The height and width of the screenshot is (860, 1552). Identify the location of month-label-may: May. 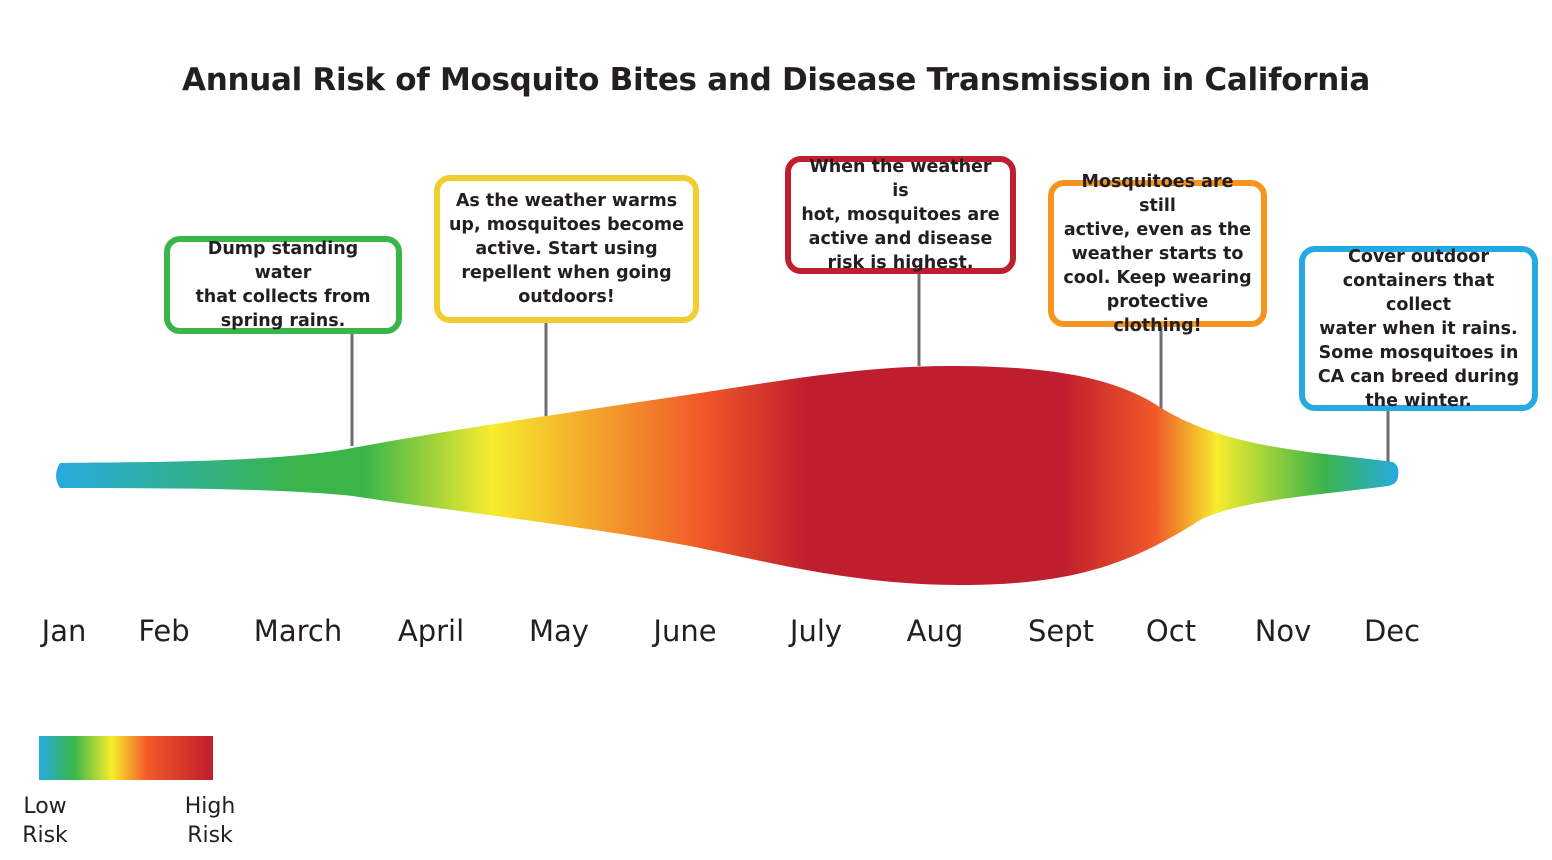
(559, 631).